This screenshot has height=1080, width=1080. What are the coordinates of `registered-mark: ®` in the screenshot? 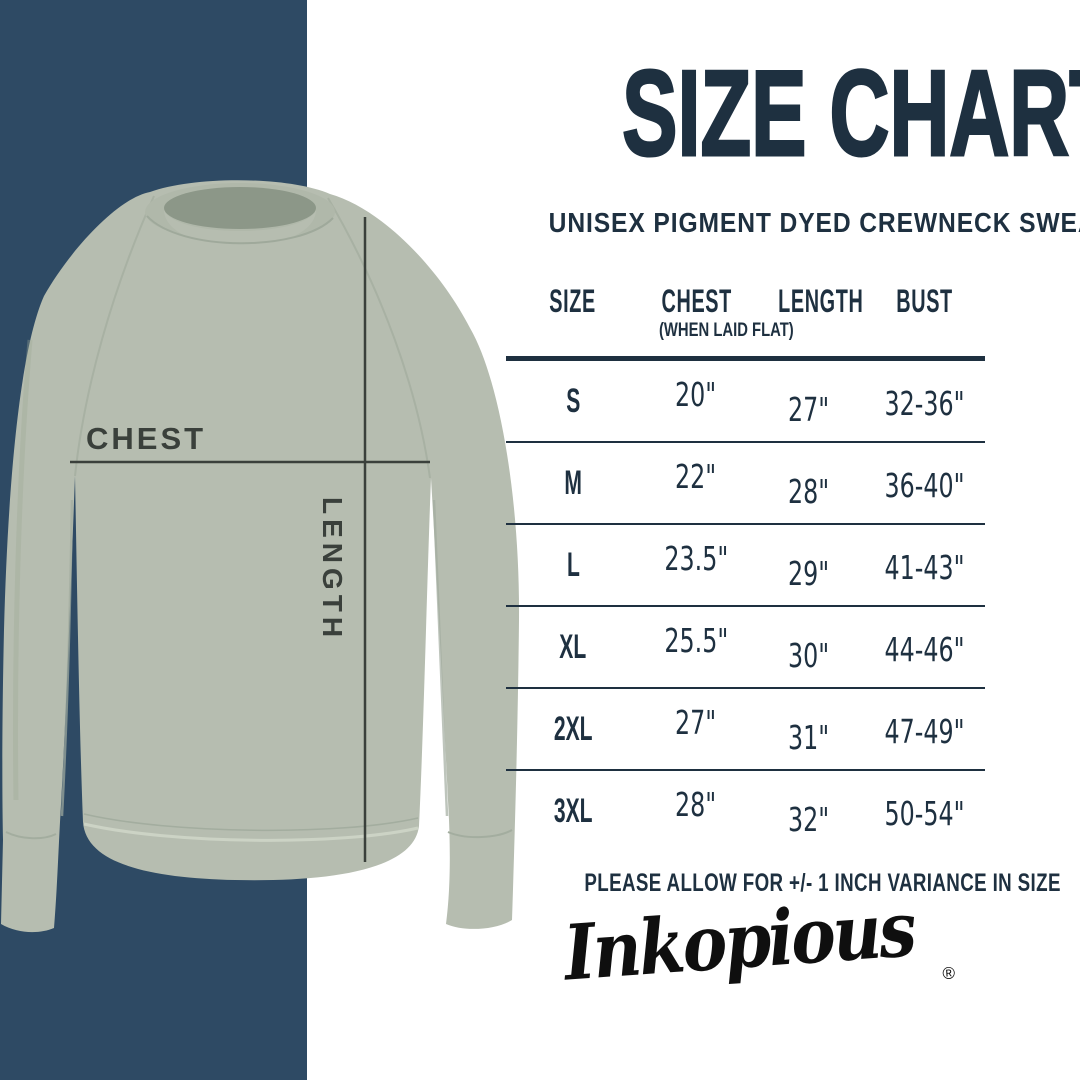 It's located at (948, 973).